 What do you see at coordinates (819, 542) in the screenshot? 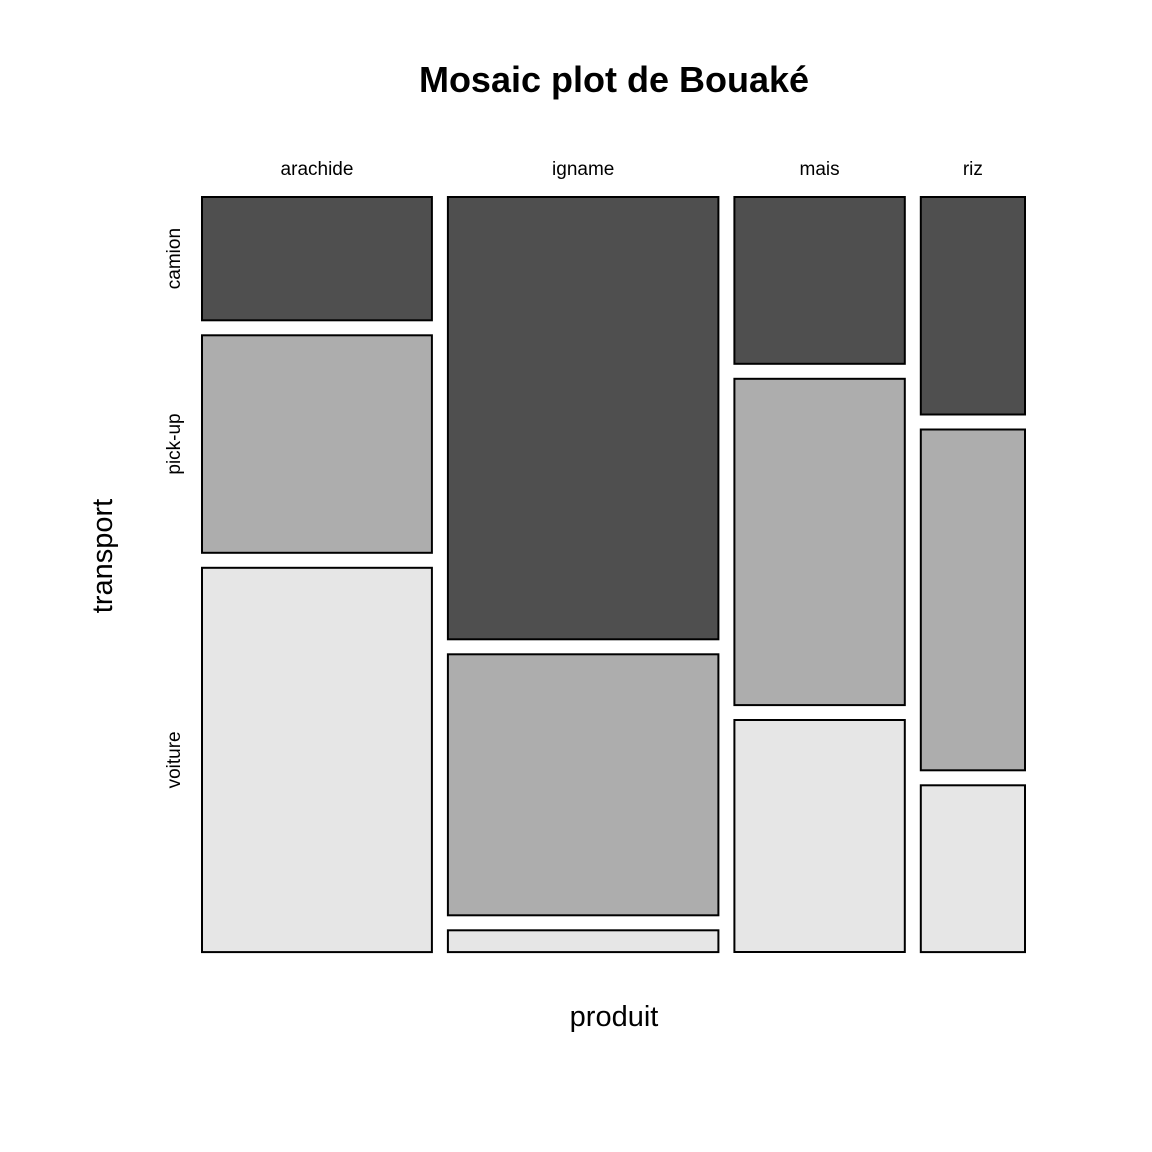
I see `tile-mais-pick-up` at bounding box center [819, 542].